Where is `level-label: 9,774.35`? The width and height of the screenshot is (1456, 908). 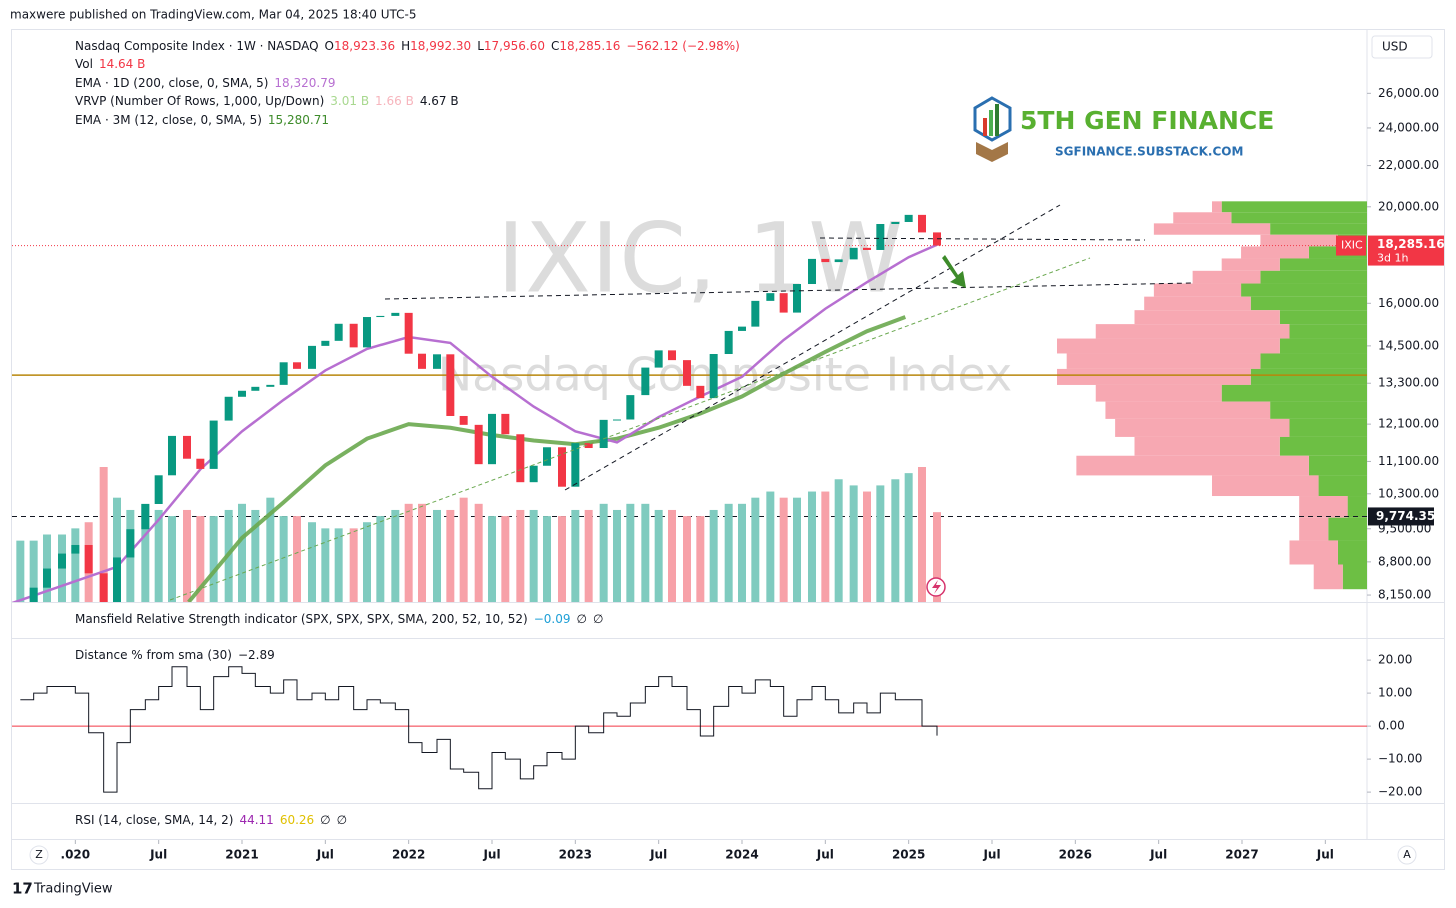
level-label: 9,774.35 is located at coordinates (1405, 516).